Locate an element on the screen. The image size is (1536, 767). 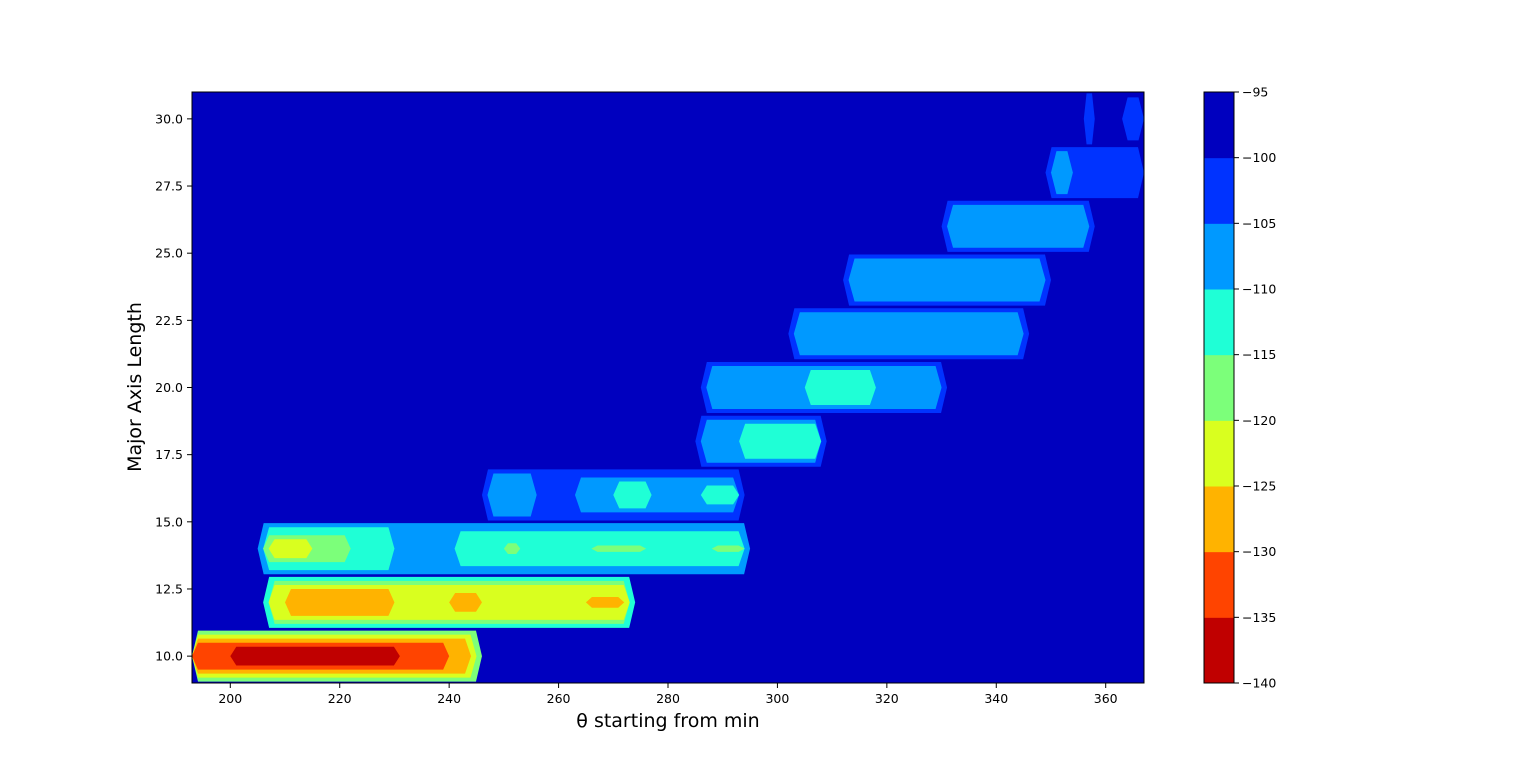
y-tick-label: 25.0 is located at coordinates (169, 253).